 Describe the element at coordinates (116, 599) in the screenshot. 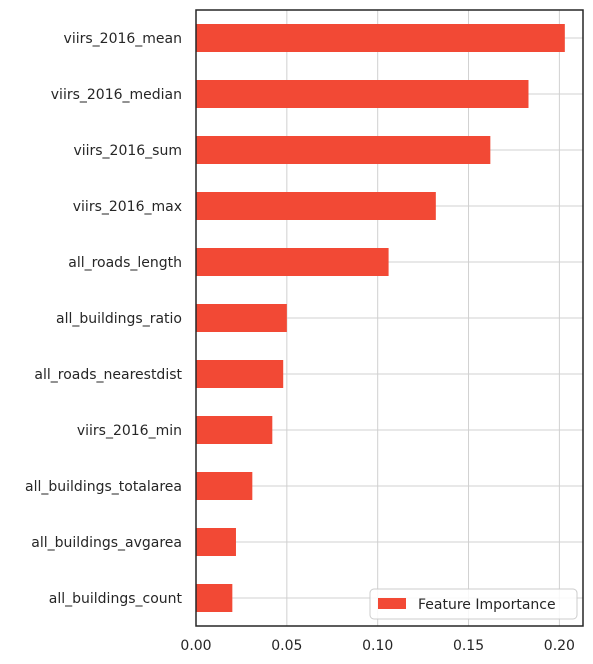

I see `y-tick-label: all_buildings_count` at that location.